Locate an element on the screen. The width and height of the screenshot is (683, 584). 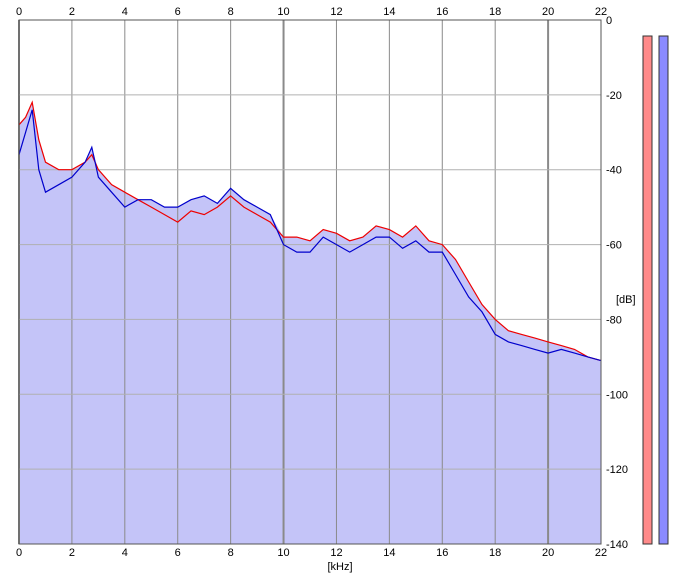
level-meter-right is located at coordinates (663, 290).